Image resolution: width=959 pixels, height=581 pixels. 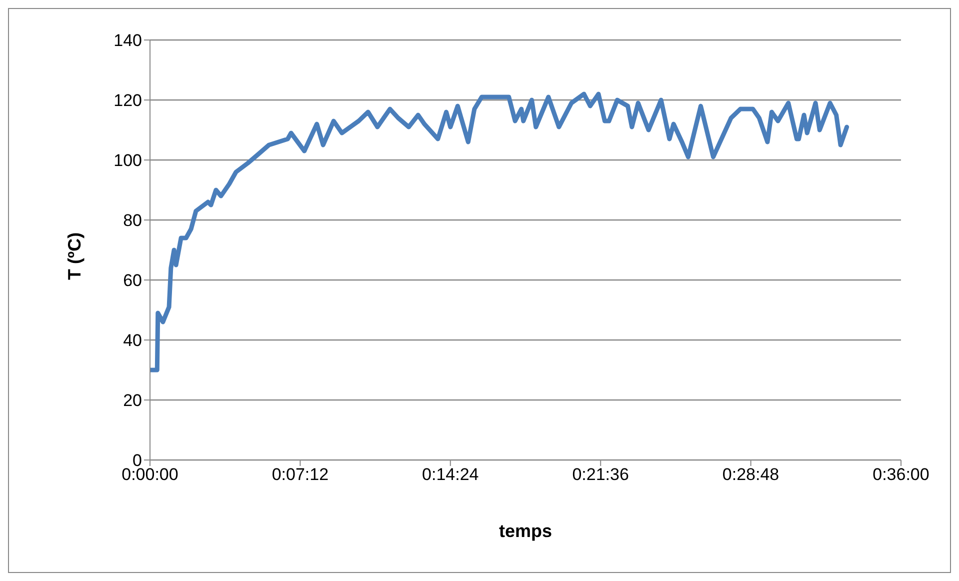 What do you see at coordinates (132, 400) in the screenshot?
I see `y-tick-label: 20` at bounding box center [132, 400].